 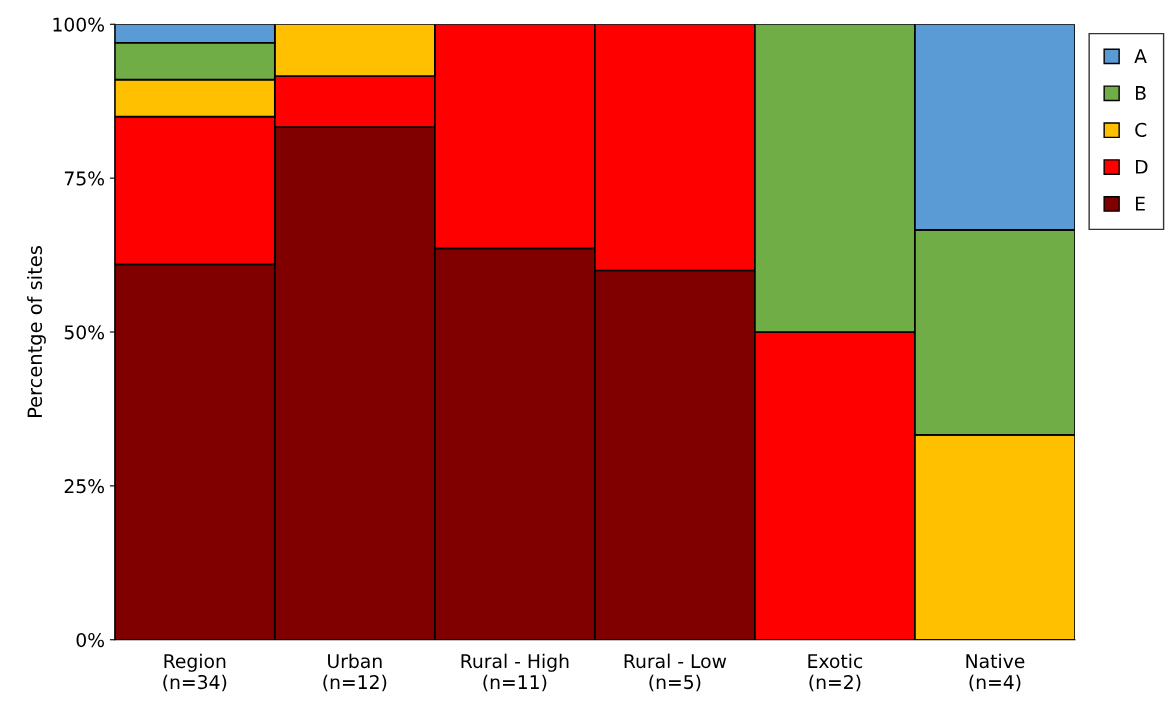 I want to click on legend-label: C, so click(x=1141, y=129).